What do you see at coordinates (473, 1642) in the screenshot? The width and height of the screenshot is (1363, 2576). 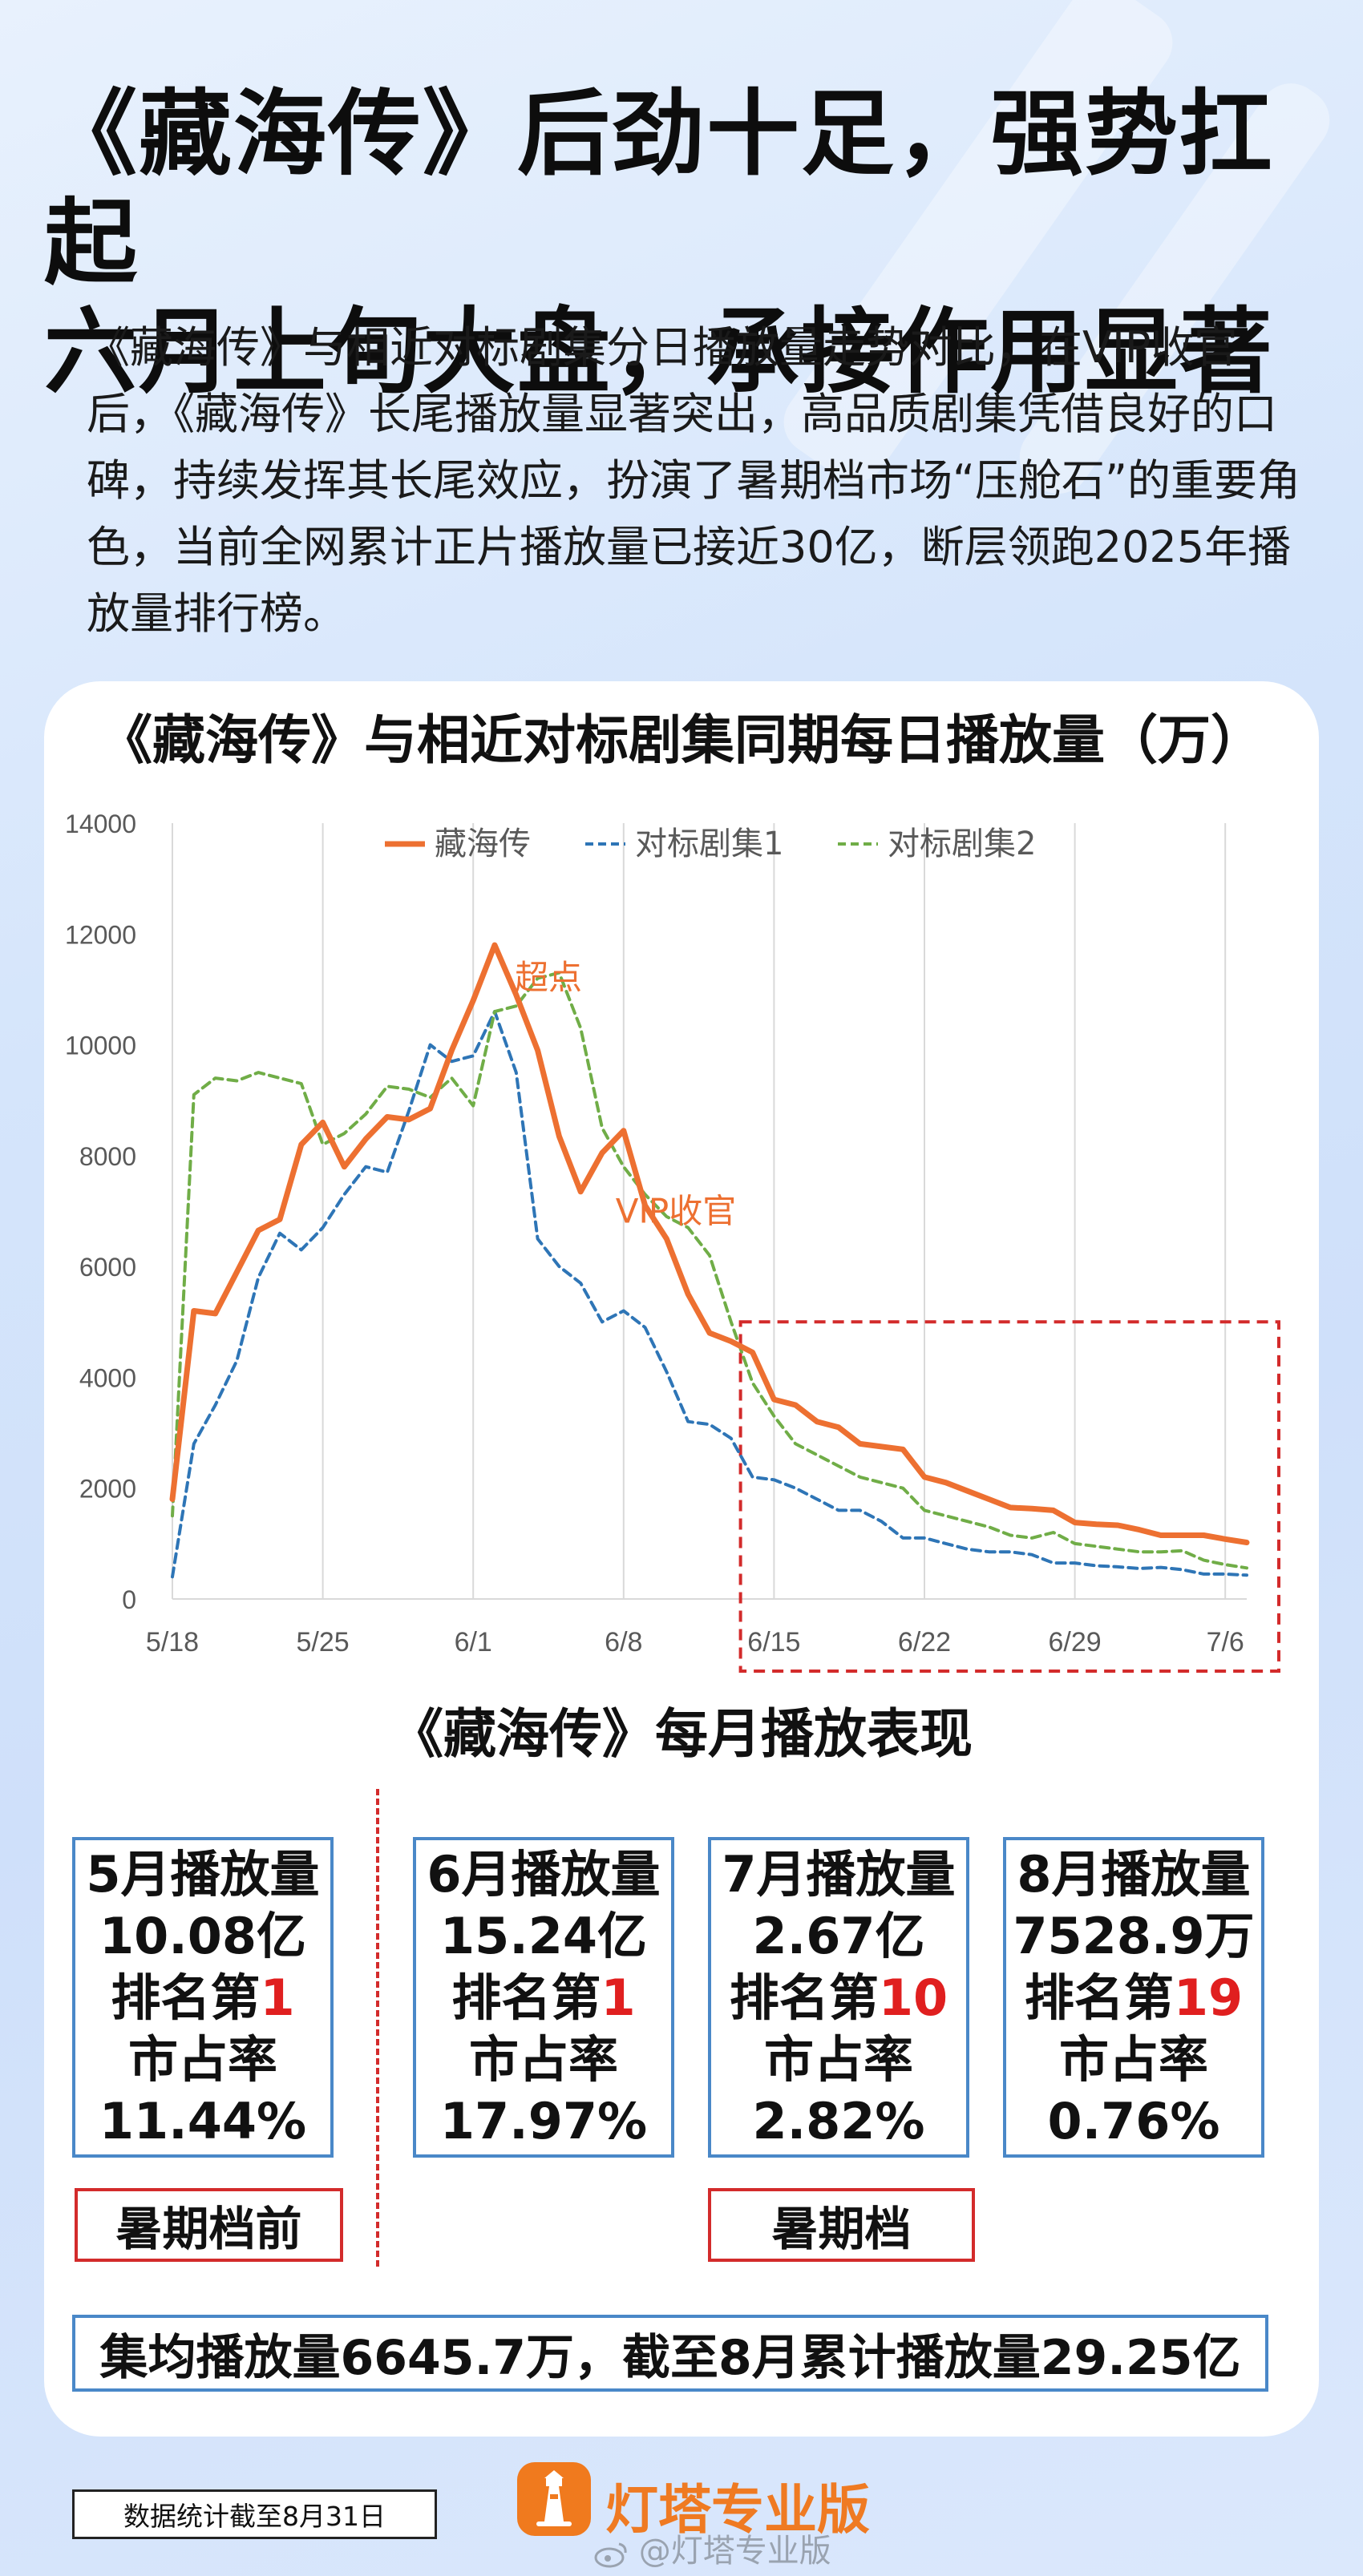 I see `x-tick-label: 6/1` at bounding box center [473, 1642].